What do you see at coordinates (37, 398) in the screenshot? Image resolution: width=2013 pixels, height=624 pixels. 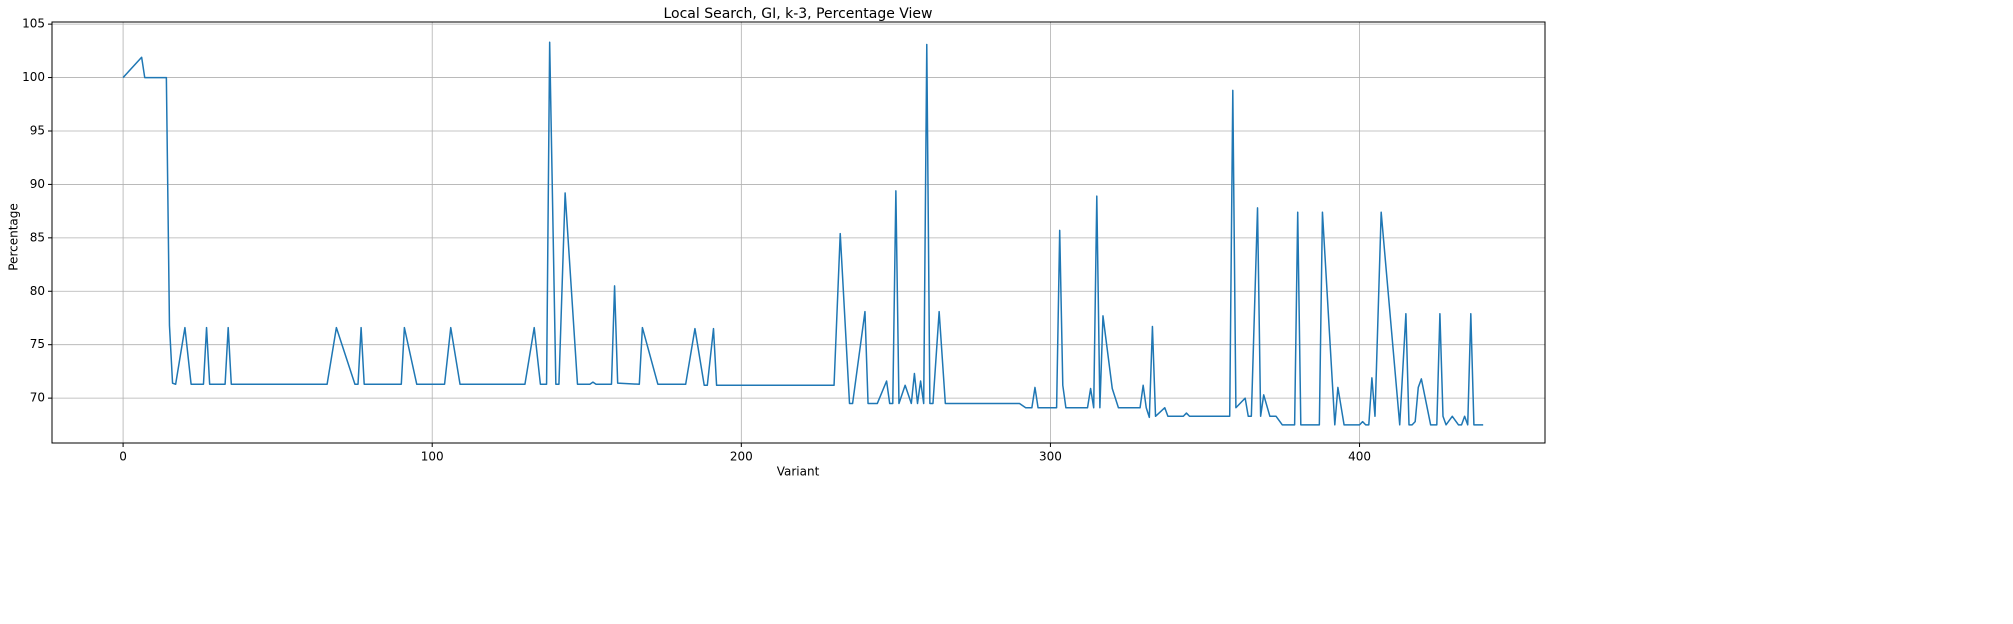 I see `y-tick-label: 70` at bounding box center [37, 398].